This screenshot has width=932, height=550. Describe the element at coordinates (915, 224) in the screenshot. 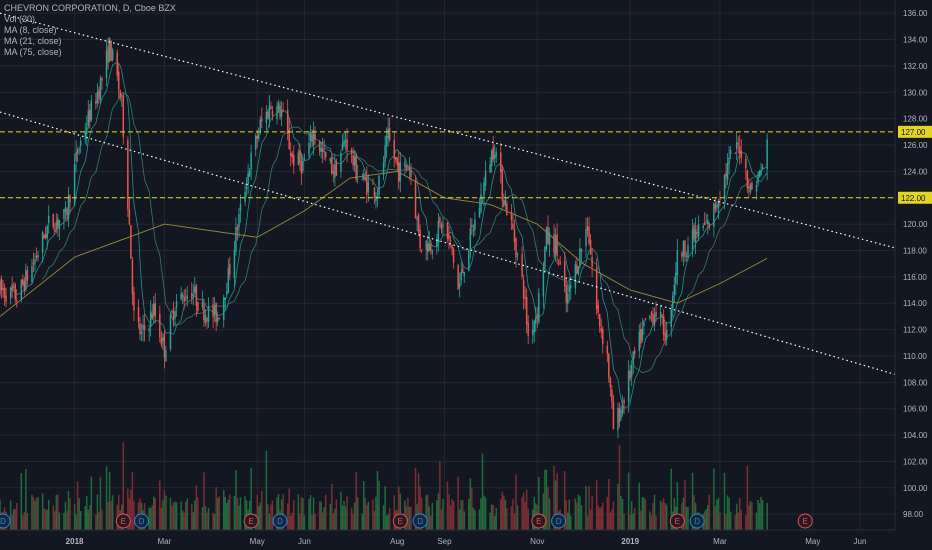

I see `price-tick-label: 120.00` at that location.